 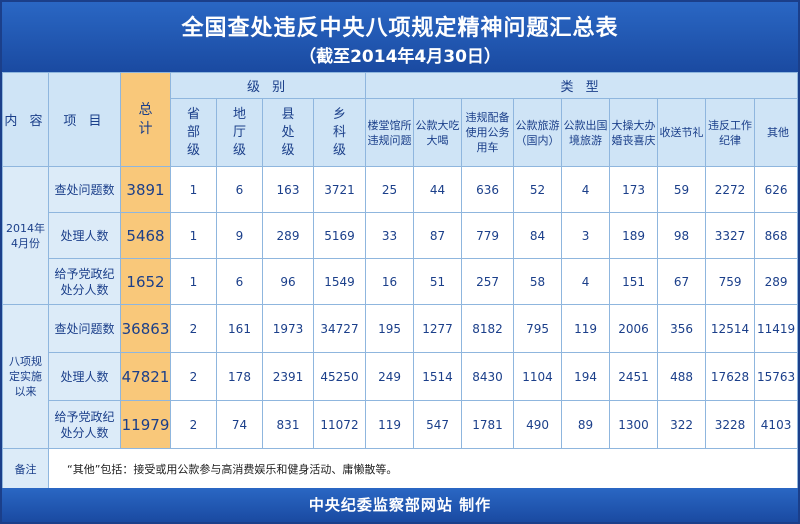 I want to click on header-level-text: 县处级, so click(x=288, y=132).